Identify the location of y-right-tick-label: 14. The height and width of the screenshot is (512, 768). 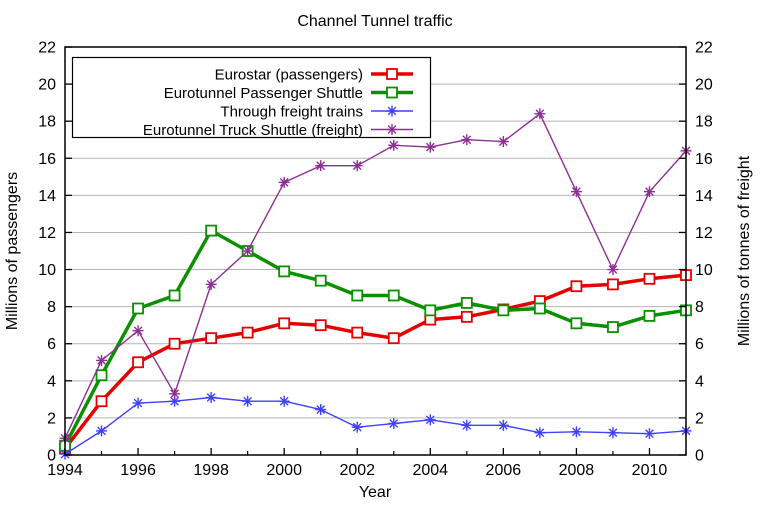
(704, 196).